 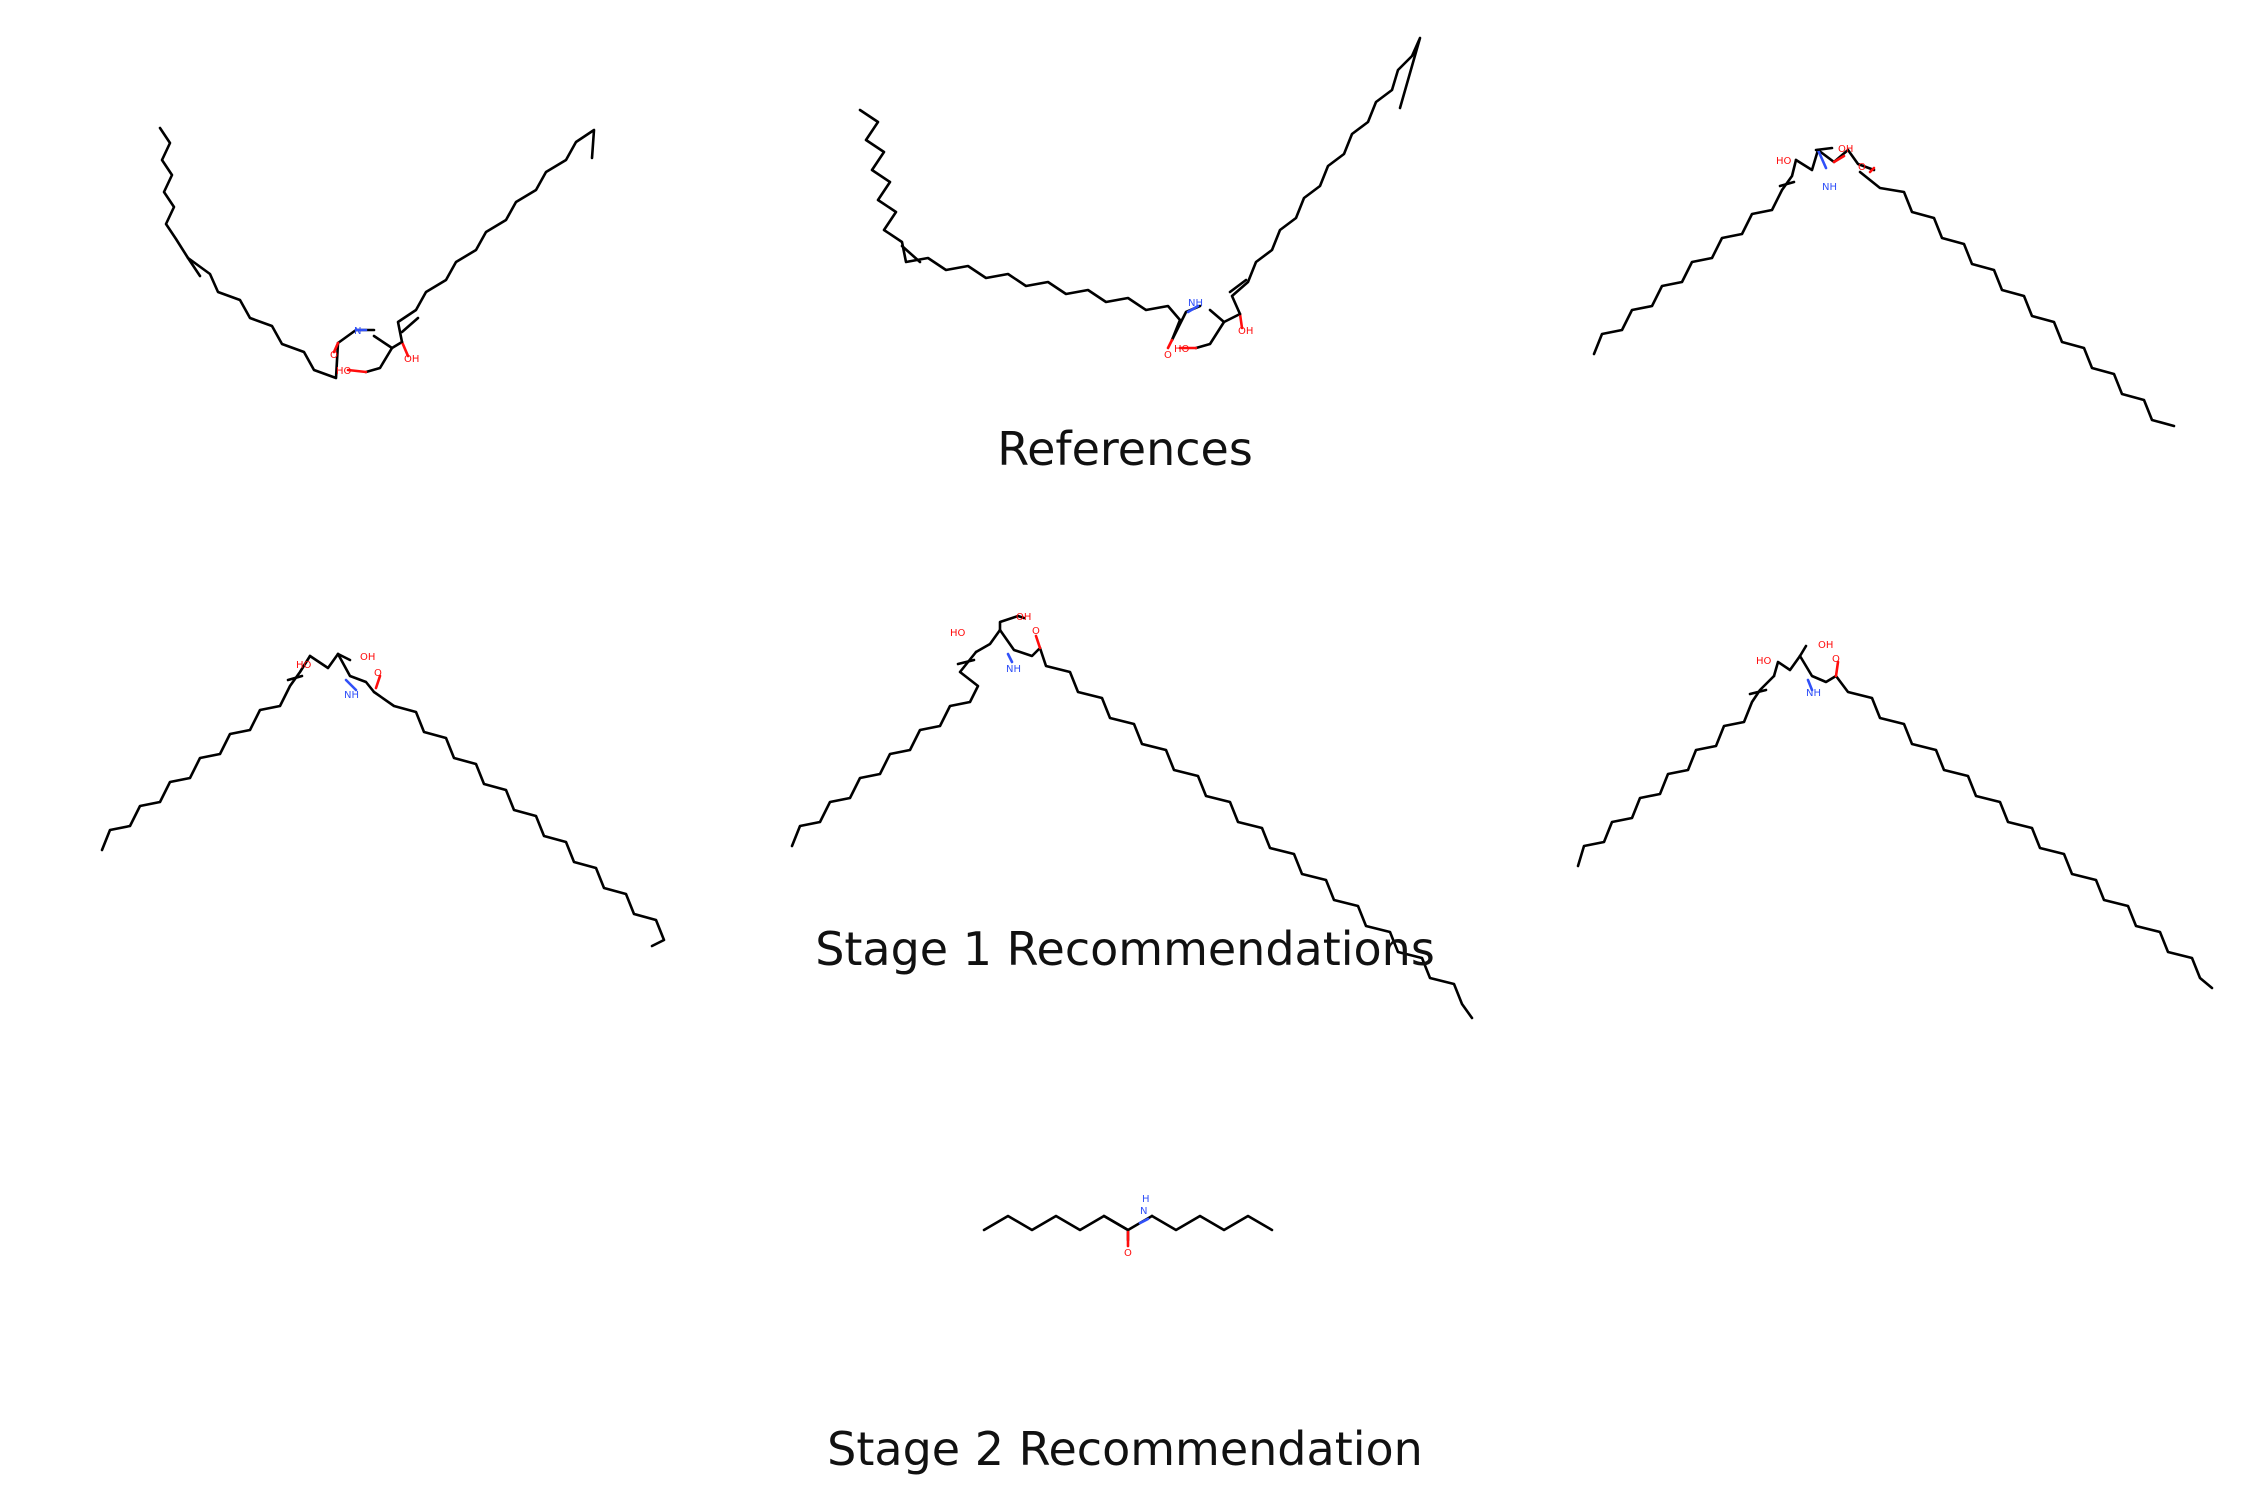 What do you see at coordinates (1143, 1211) in the screenshot?
I see `n-label: N` at bounding box center [1143, 1211].